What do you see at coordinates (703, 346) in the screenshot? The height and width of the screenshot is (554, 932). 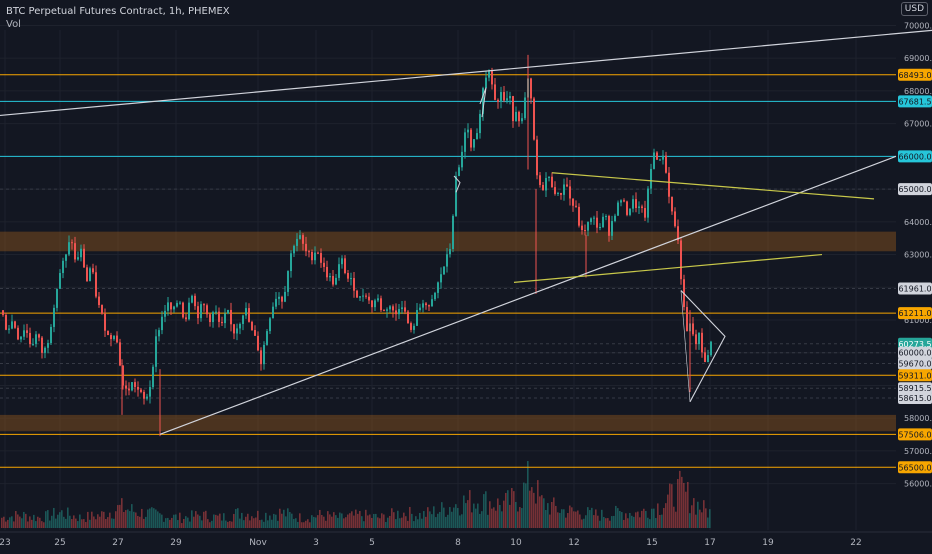 I see `triangle-pattern` at bounding box center [703, 346].